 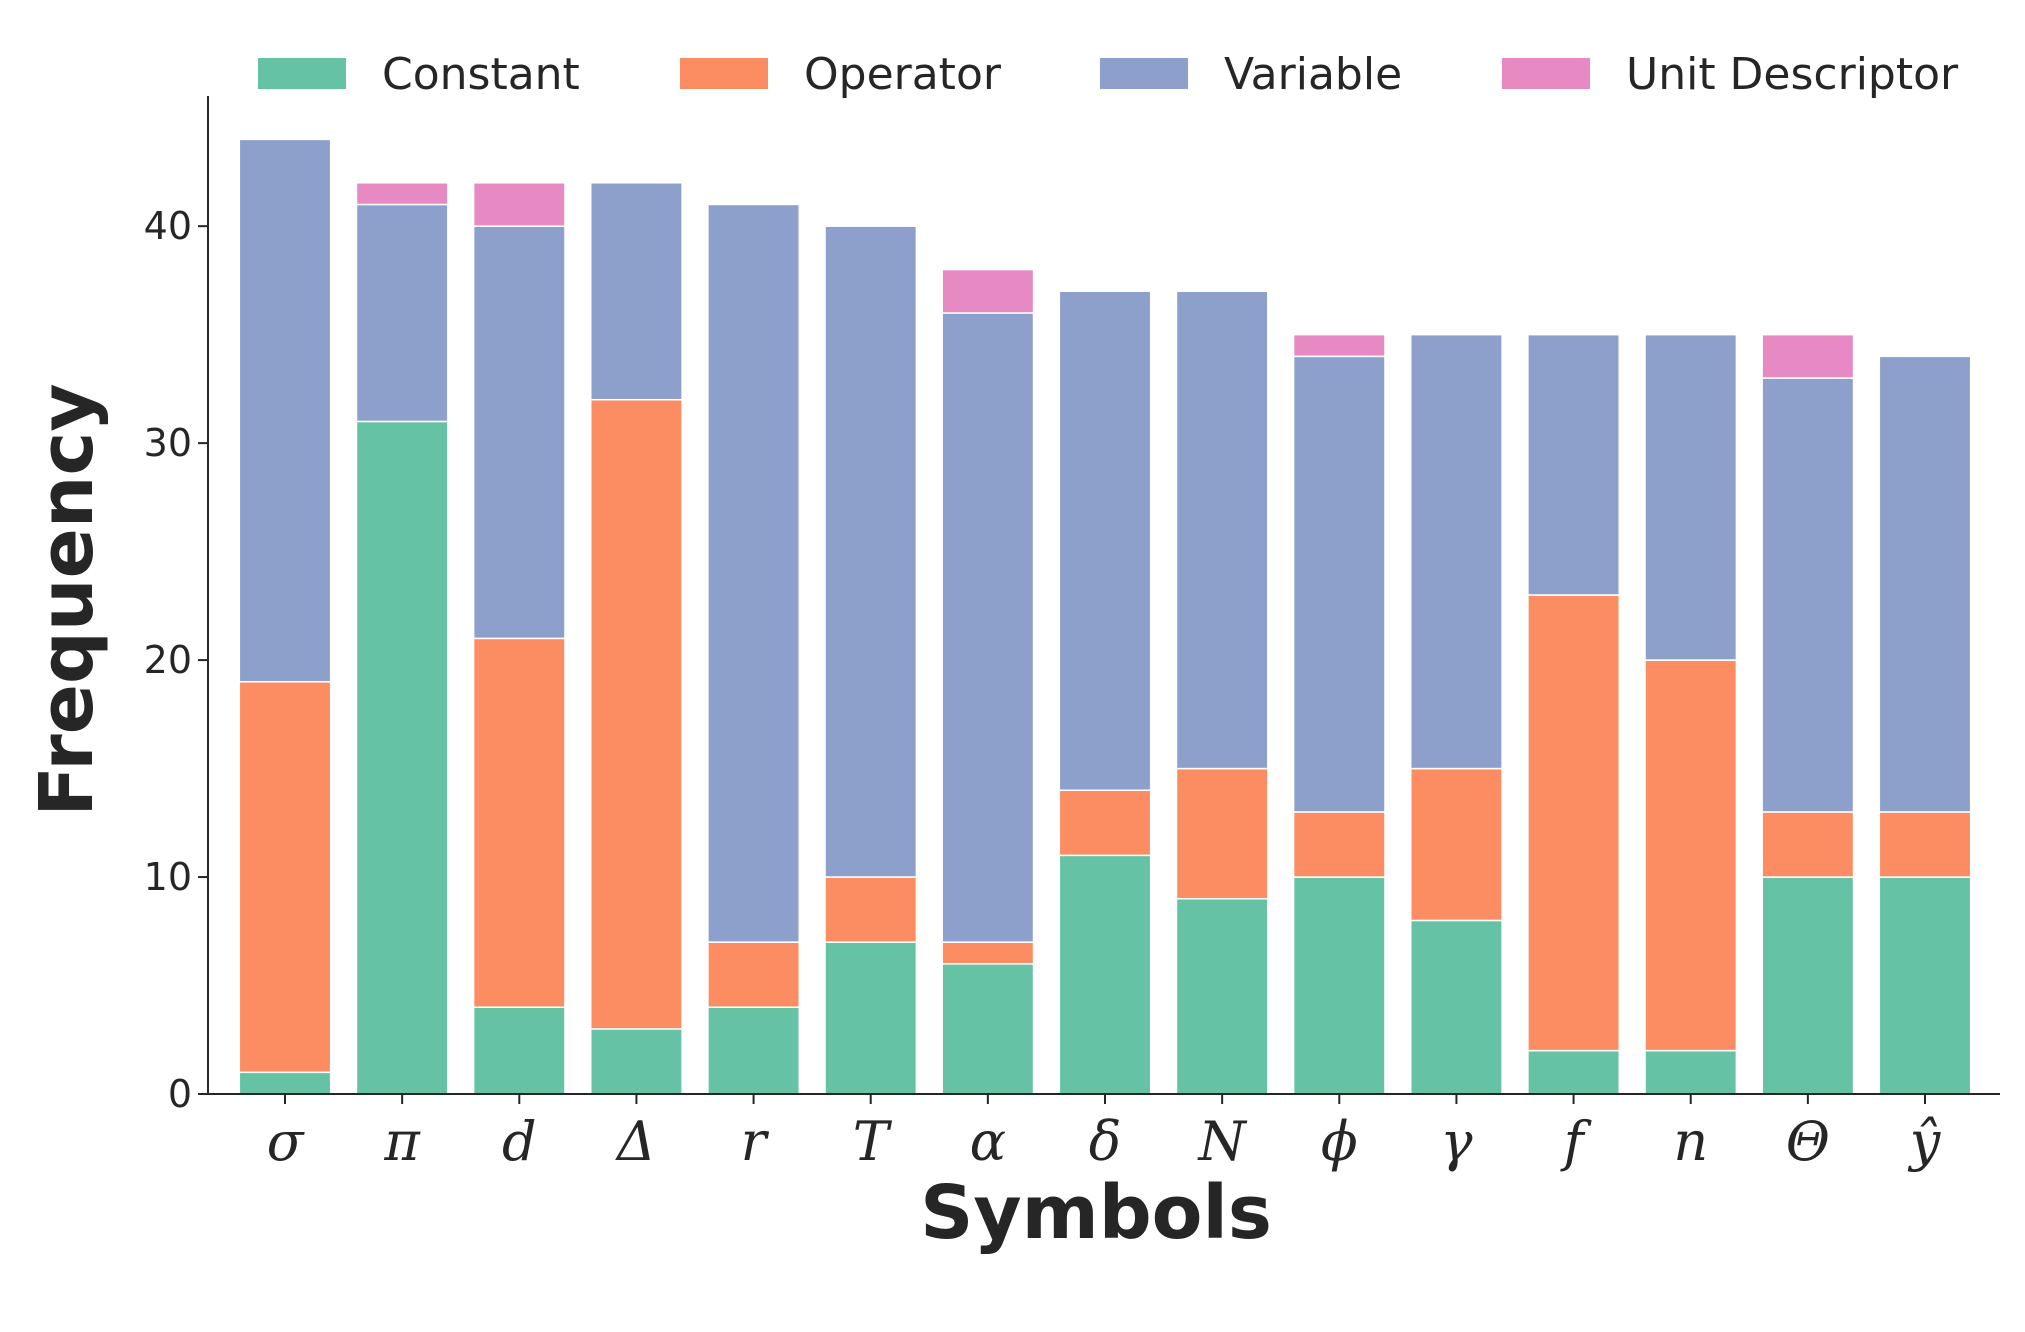 I want to click on legend-label-constant: Constant, so click(x=481, y=74).